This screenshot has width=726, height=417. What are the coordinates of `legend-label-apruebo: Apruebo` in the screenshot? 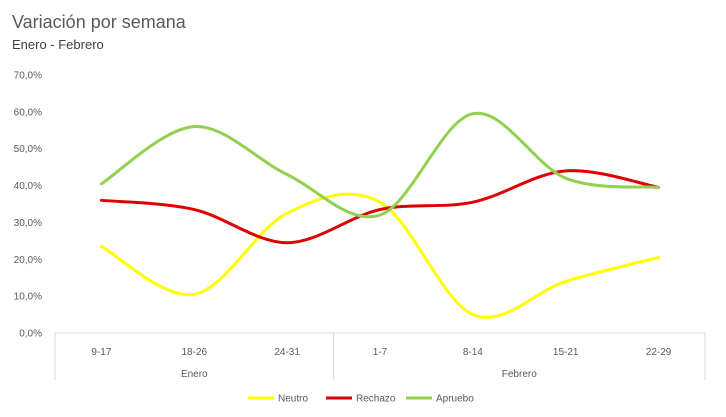 It's located at (455, 399).